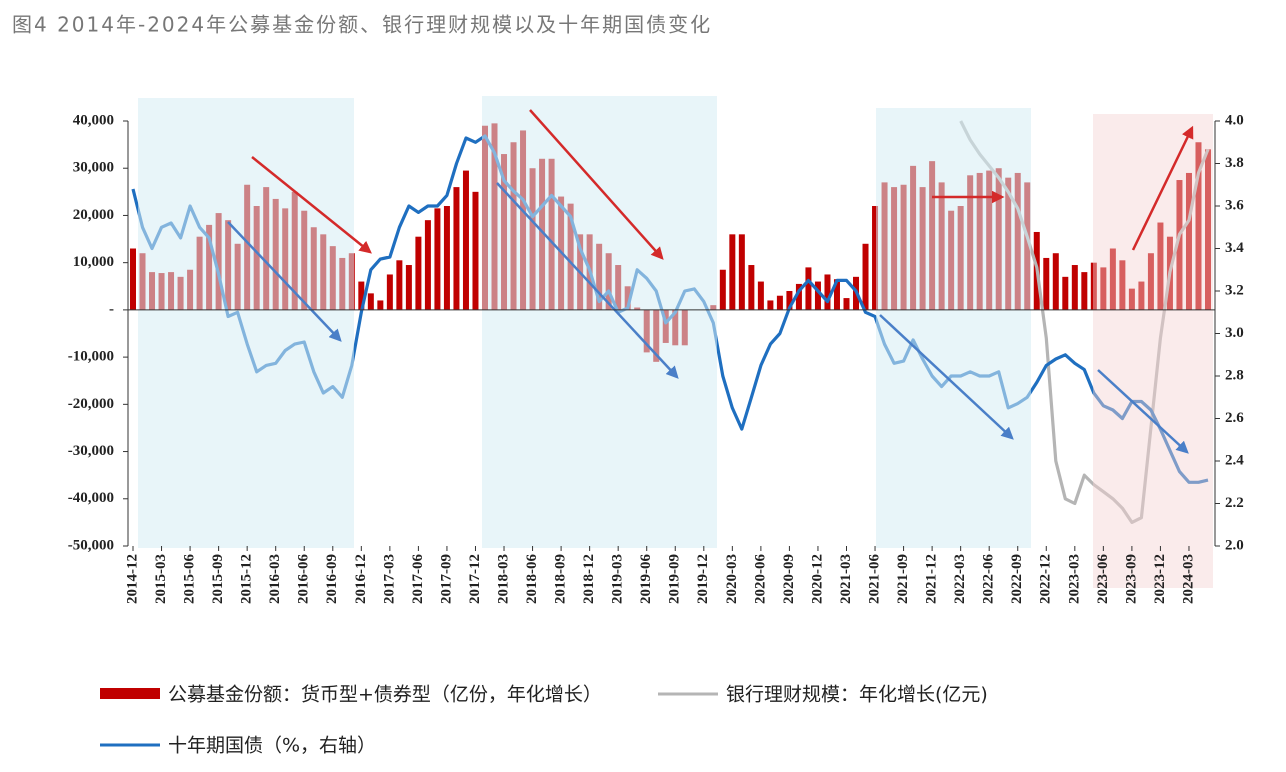  I want to click on x-tick-label: 2019-06, so click(646, 579).